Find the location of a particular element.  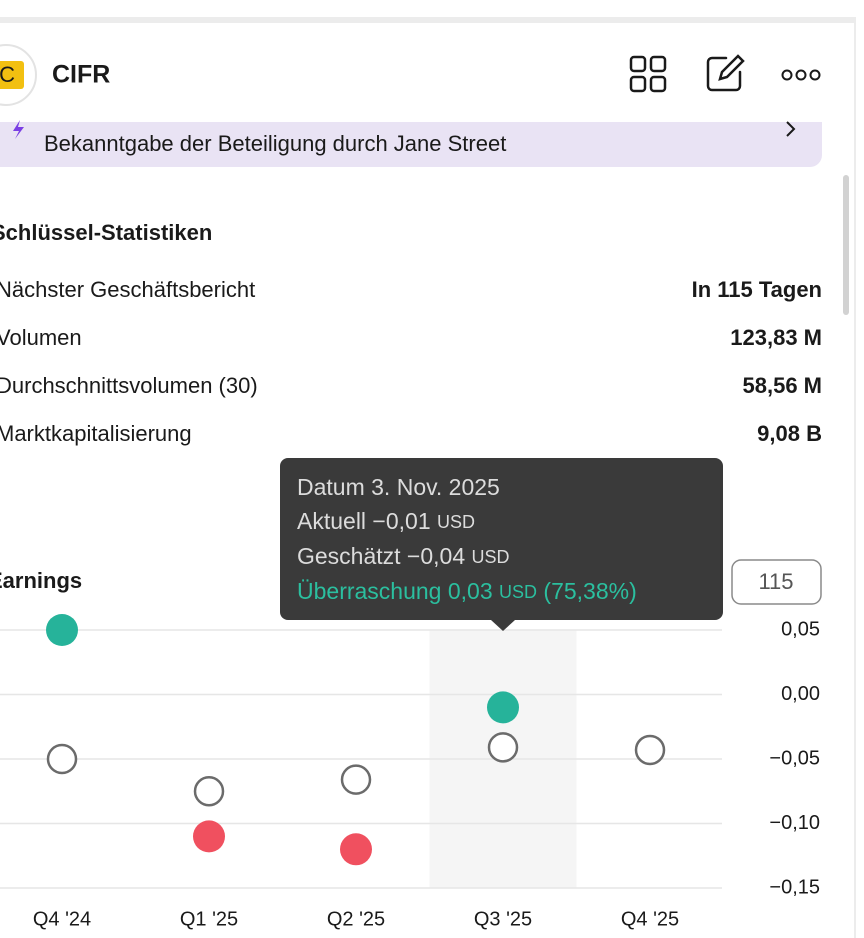

grid-icon is located at coordinates (648, 74).